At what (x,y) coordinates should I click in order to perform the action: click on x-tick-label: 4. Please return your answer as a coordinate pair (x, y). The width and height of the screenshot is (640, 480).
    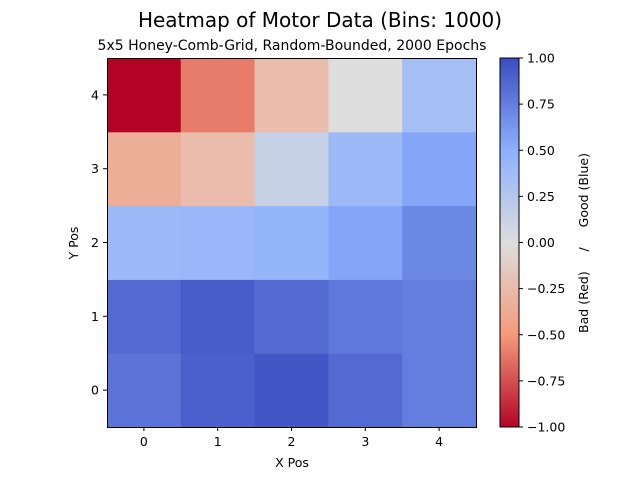
    Looking at the image, I should click on (439, 441).